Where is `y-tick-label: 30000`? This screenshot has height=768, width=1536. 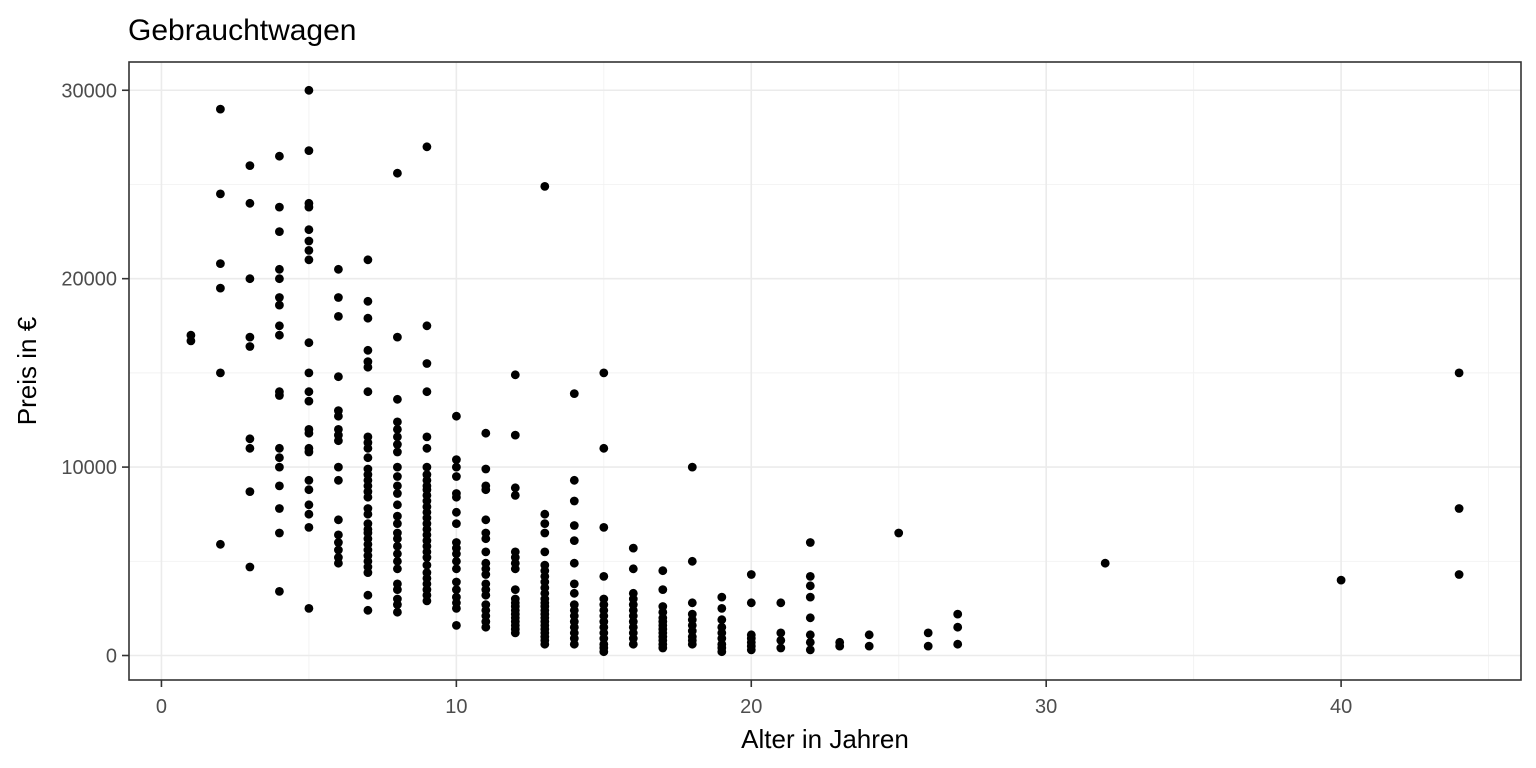 y-tick-label: 30000 is located at coordinates (89, 91).